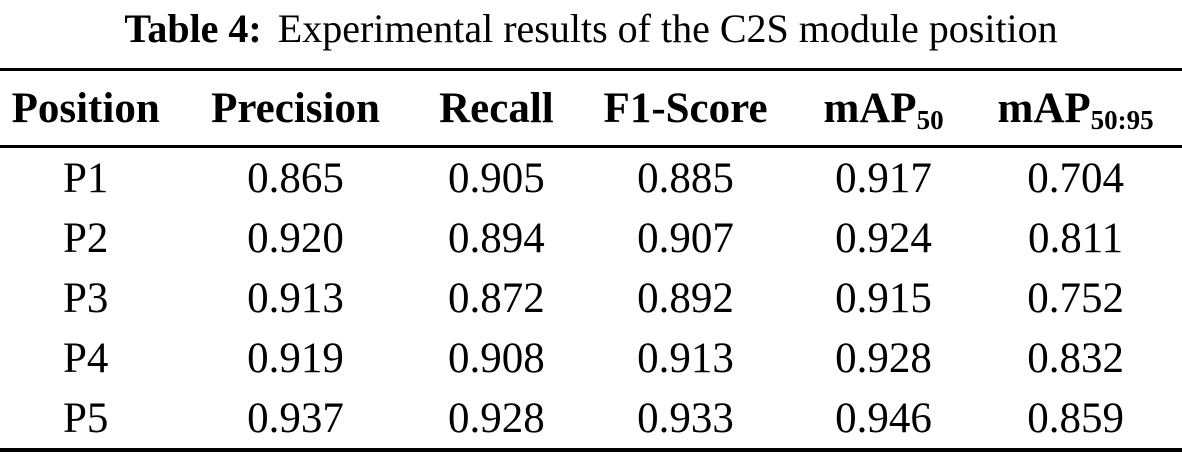  I want to click on table-row-p2: P2 0.920 0.894 0.907 0.924 0.811, so click(591, 238).